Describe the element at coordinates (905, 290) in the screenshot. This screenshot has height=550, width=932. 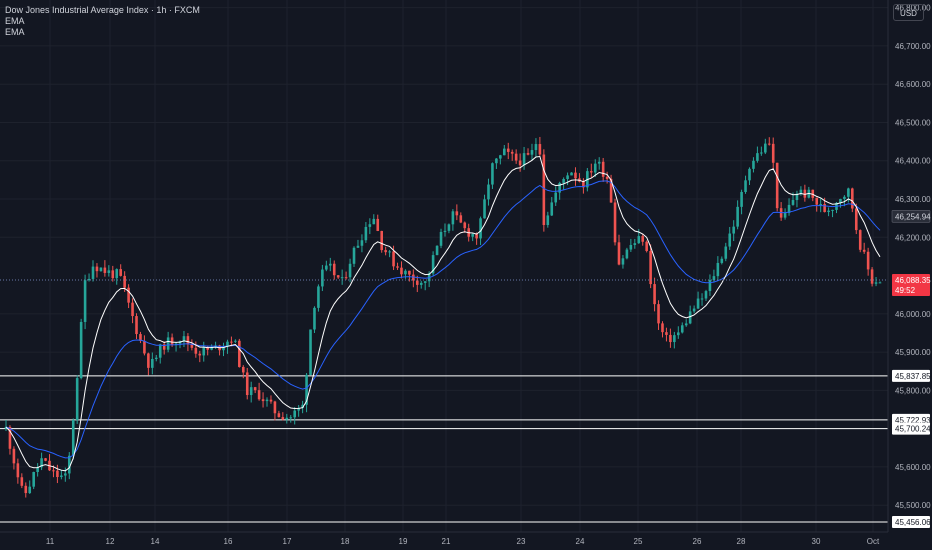
I see `countdown-label: 49:52` at that location.